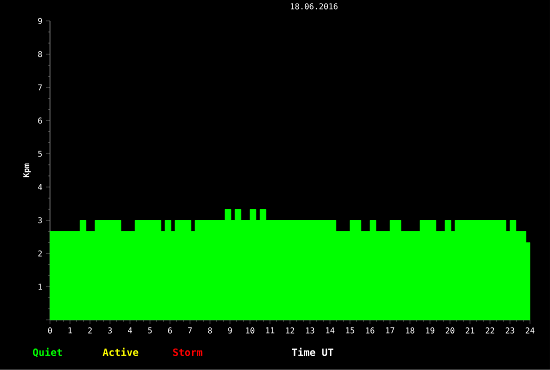 Image resolution: width=550 pixels, height=370 pixels. What do you see at coordinates (40, 220) in the screenshot?
I see `y-tick-label: 3` at bounding box center [40, 220].